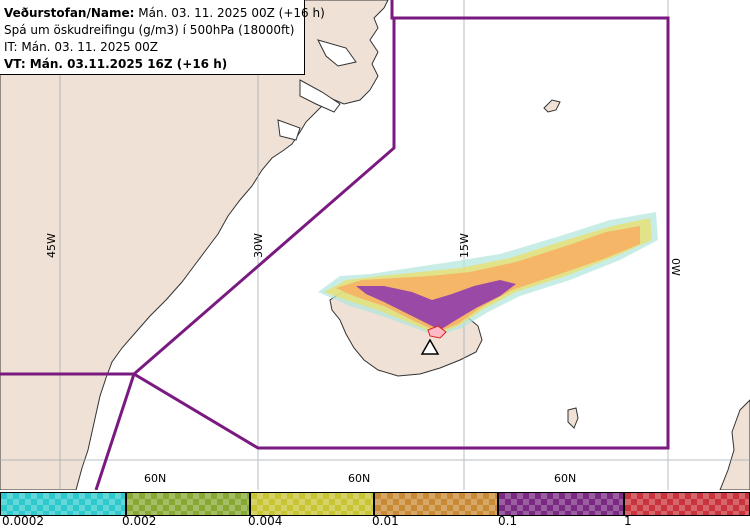  I want to click on ash-plume, so click(488, 275).